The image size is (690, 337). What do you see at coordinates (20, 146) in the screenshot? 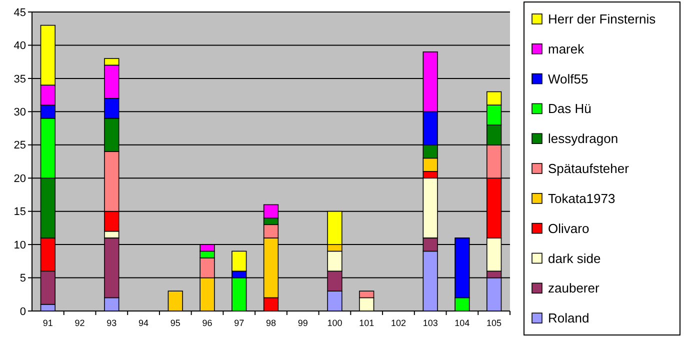
I see `y-tick-label: 25` at bounding box center [20, 146].